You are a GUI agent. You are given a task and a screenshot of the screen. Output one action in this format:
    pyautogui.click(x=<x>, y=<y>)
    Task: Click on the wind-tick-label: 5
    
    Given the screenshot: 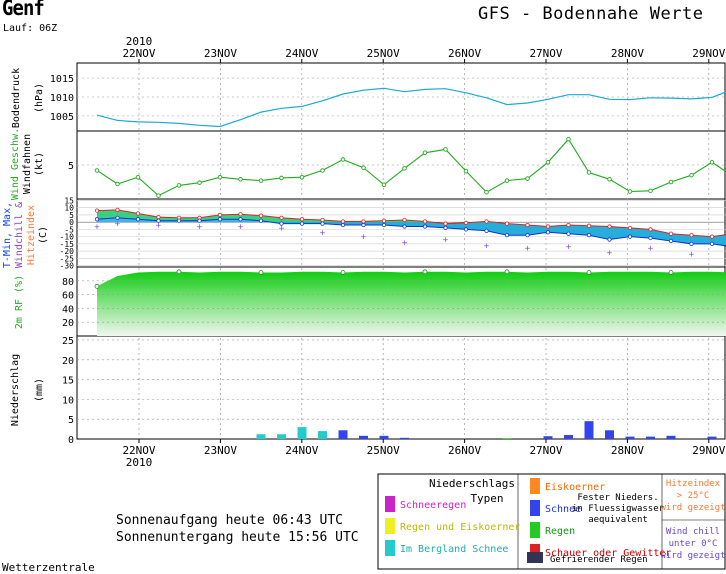 What is the action you would take?
    pyautogui.click(x=71, y=166)
    